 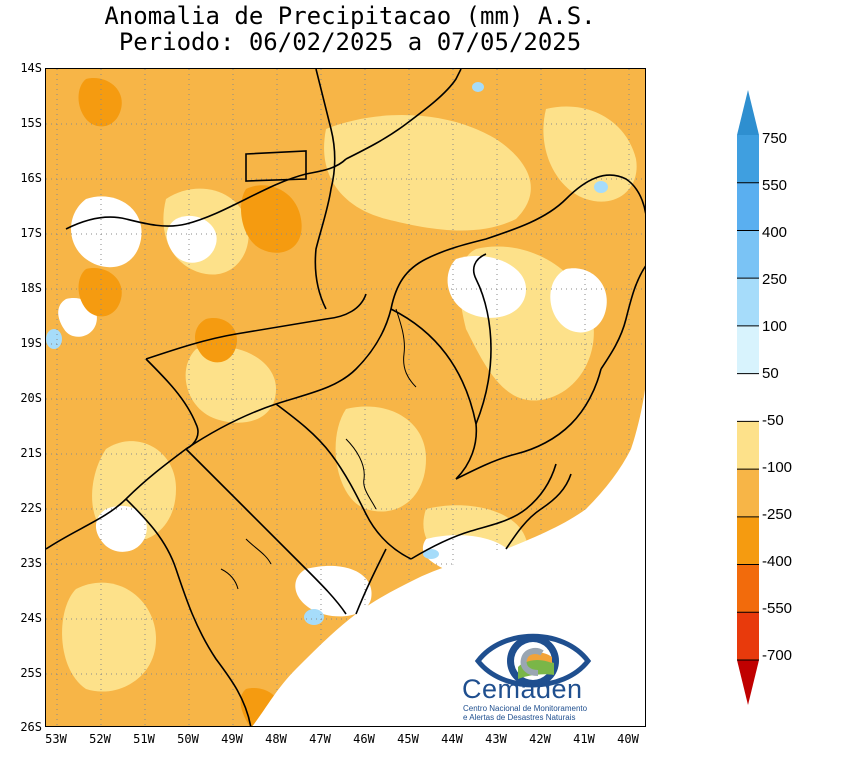 I want to click on colorbar-label: 100, so click(x=775, y=326).